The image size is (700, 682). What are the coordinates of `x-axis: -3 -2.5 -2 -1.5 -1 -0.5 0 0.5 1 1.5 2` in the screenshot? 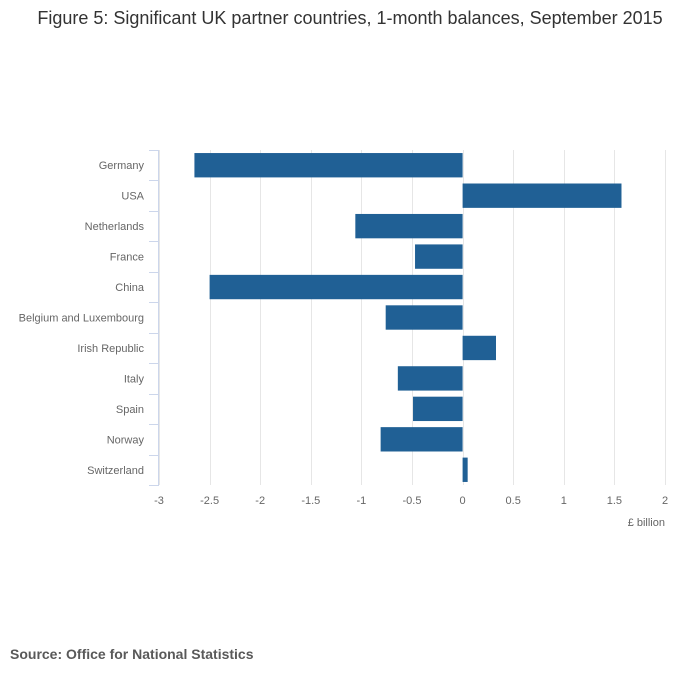 It's located at (411, 501).